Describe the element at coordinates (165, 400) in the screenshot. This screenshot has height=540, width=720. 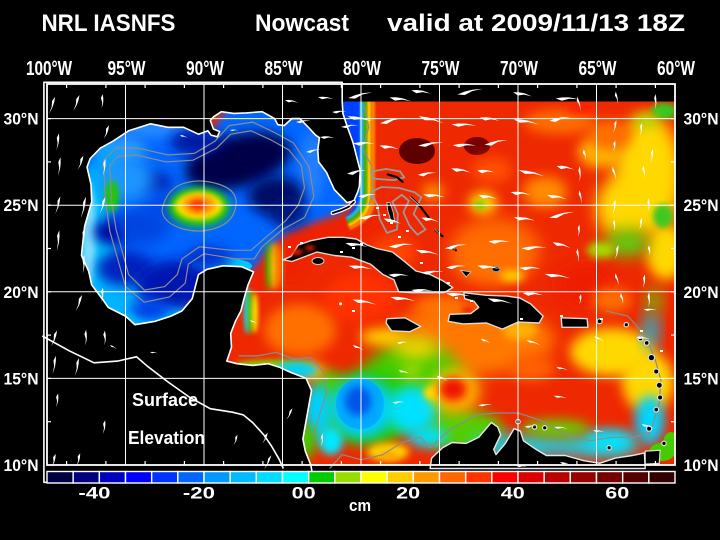
I see `svg-text: Surface` at that location.